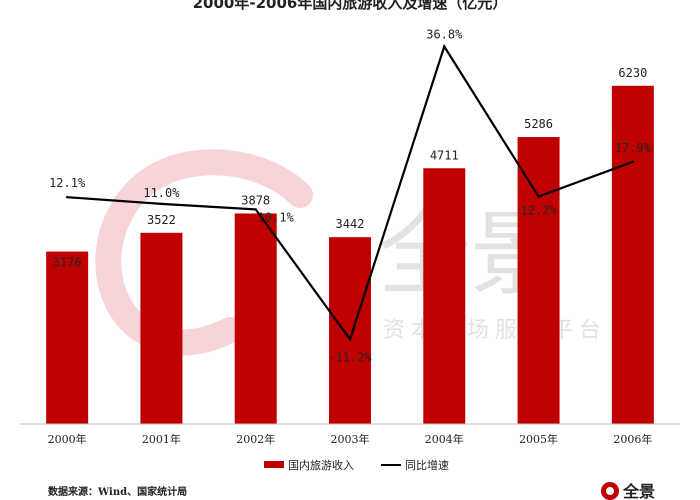 This screenshot has height=500, width=700. Describe the element at coordinates (638, 491) in the screenshot. I see `footer-logo-text: 全景` at that location.